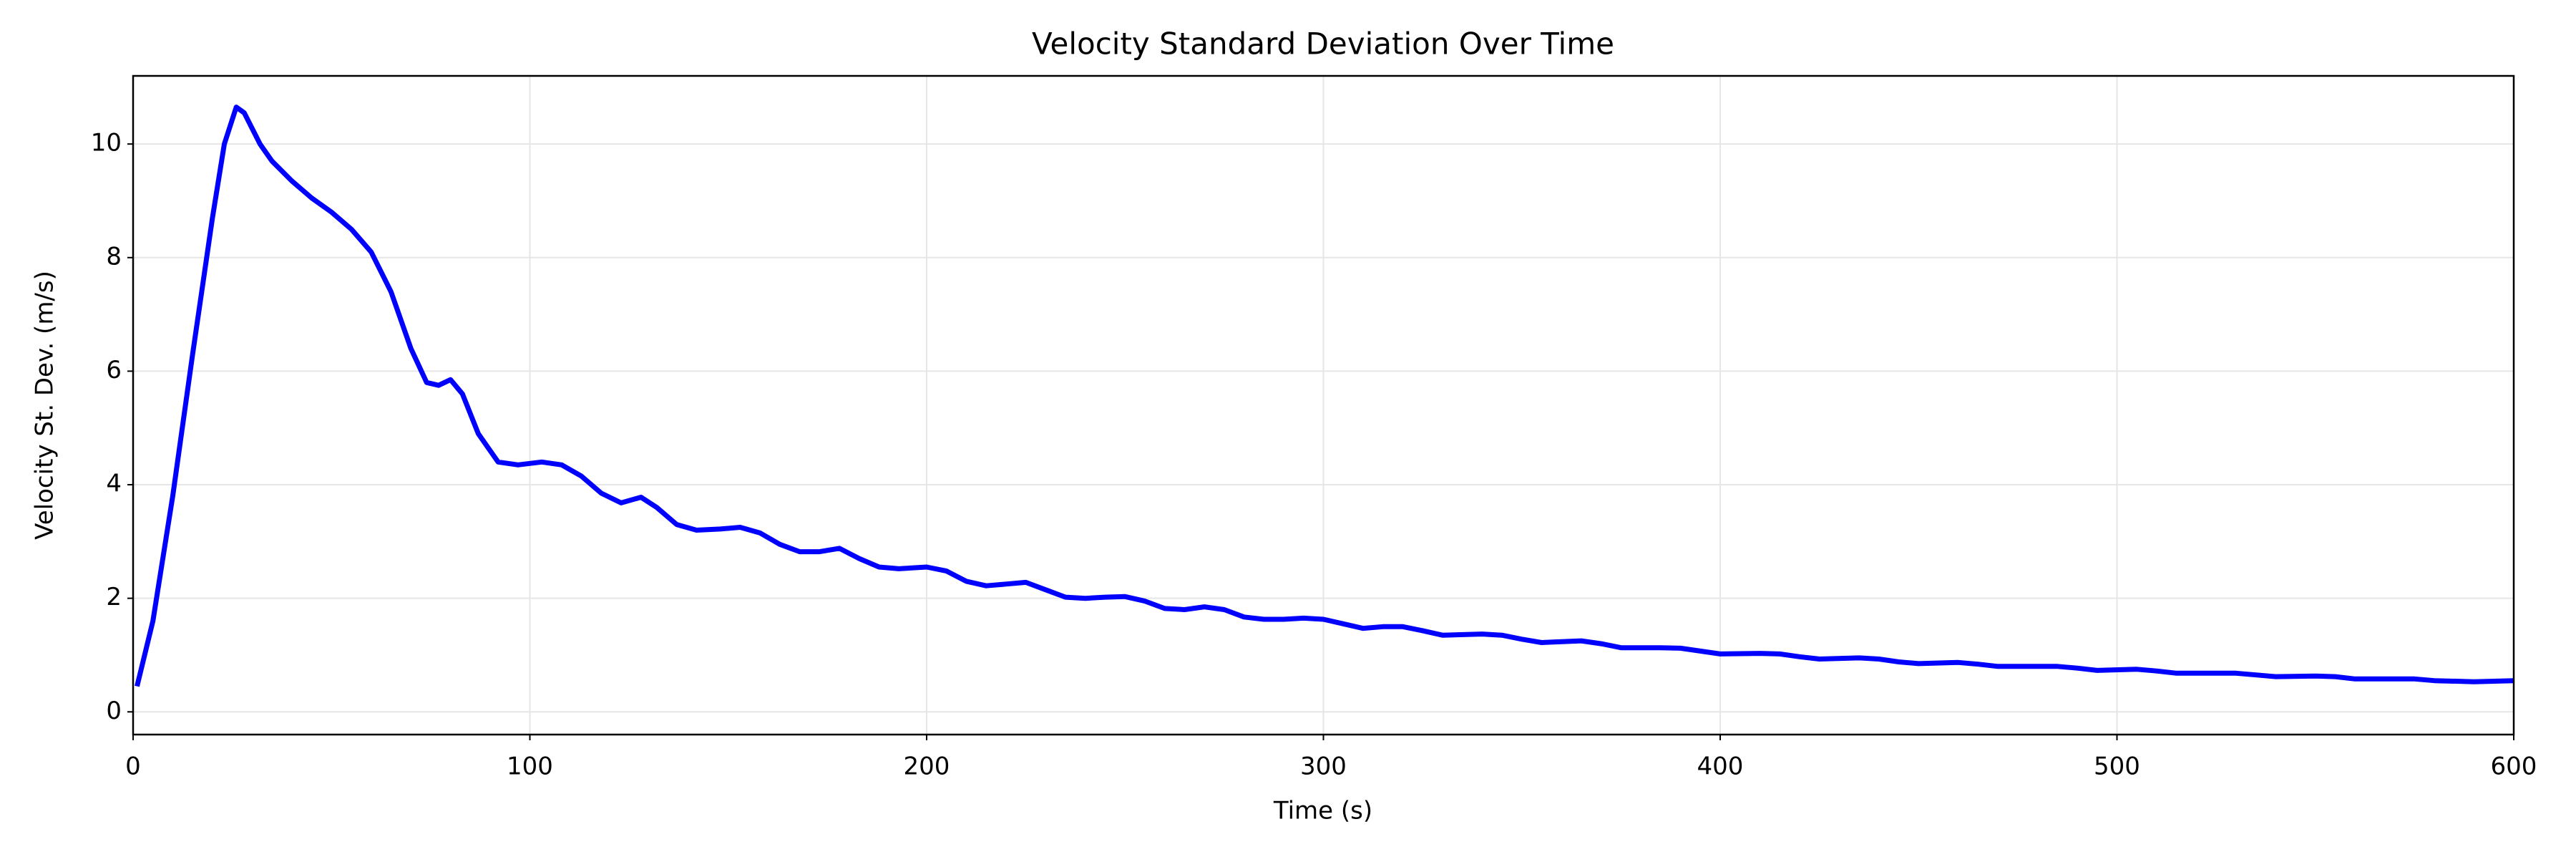 The image size is (2576, 862). Describe the element at coordinates (1323, 766) in the screenshot. I see `x-tick-label: 300` at that location.